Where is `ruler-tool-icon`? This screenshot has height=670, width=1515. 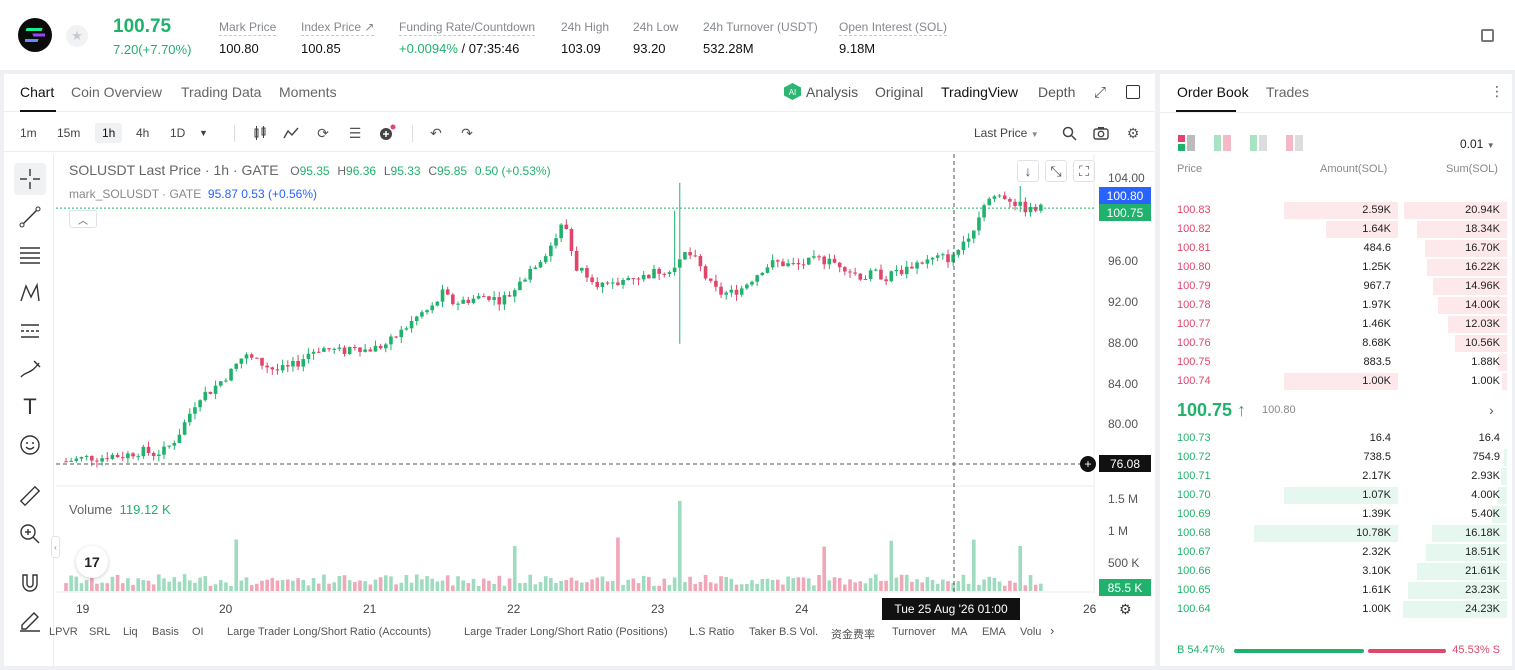 ruler-tool-icon is located at coordinates (30, 496).